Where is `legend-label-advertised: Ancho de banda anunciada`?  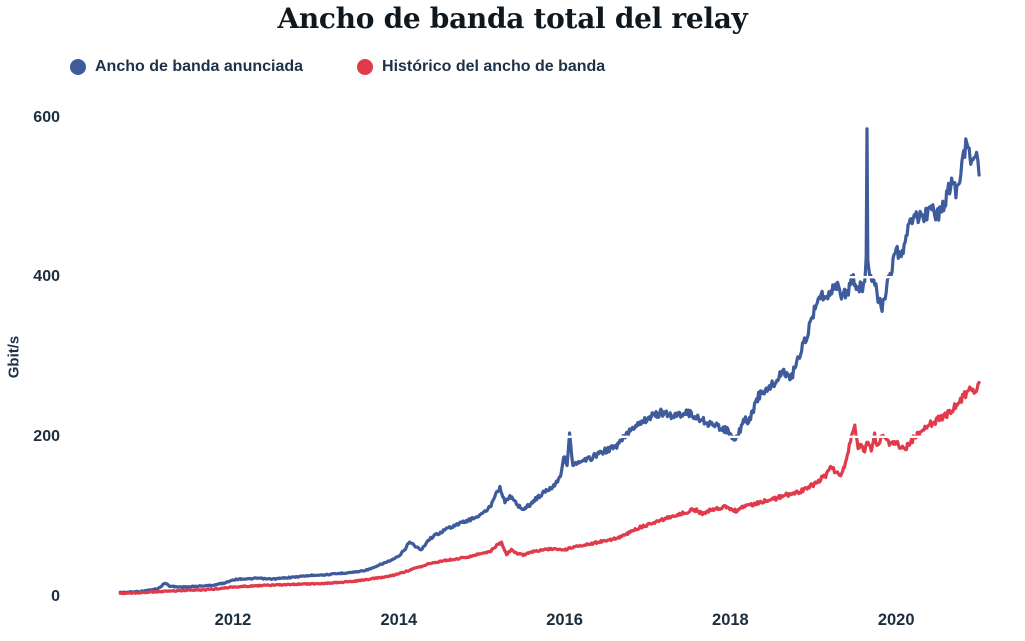
legend-label-advertised: Ancho de banda anunciada is located at coordinates (199, 66).